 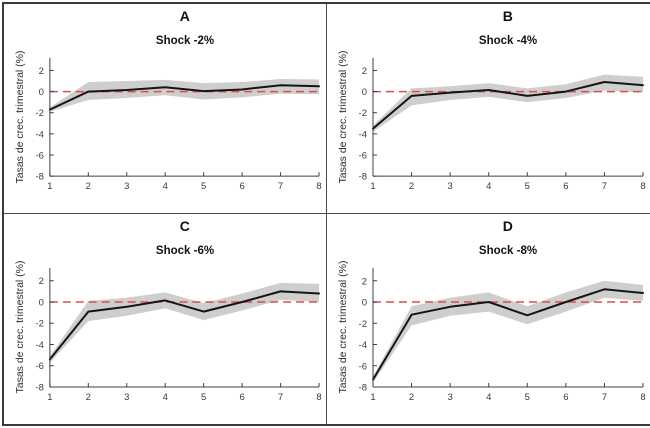 What do you see at coordinates (508, 251) in the screenshot?
I see `panel-d-subtitle: Shock -8%` at bounding box center [508, 251].